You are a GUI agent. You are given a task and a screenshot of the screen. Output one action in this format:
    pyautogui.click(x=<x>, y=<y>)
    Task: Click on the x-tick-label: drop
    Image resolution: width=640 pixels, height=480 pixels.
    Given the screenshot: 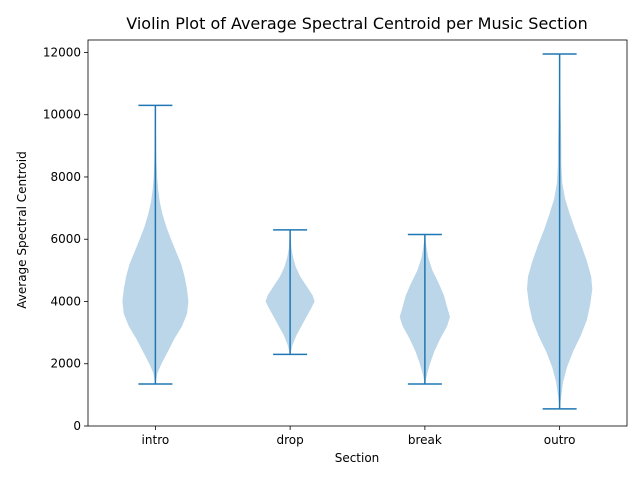 What is the action you would take?
    pyautogui.click(x=290, y=440)
    